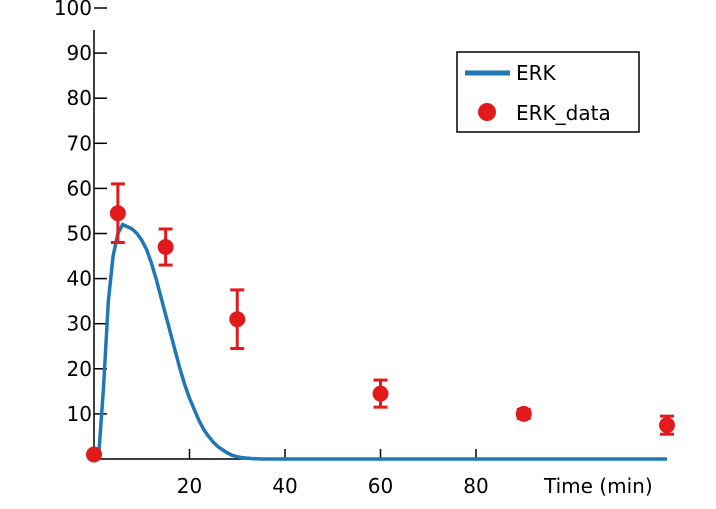 This screenshot has height=509, width=716. Describe the element at coordinates (79, 369) in the screenshot. I see `y-tick-label: 20` at that location.